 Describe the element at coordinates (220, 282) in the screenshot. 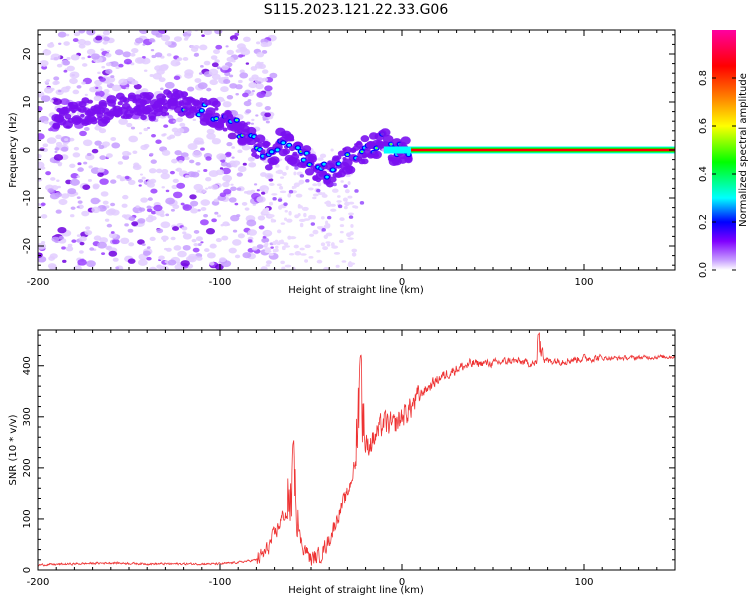

I see `spectrogram-xtick-label: -100` at that location.